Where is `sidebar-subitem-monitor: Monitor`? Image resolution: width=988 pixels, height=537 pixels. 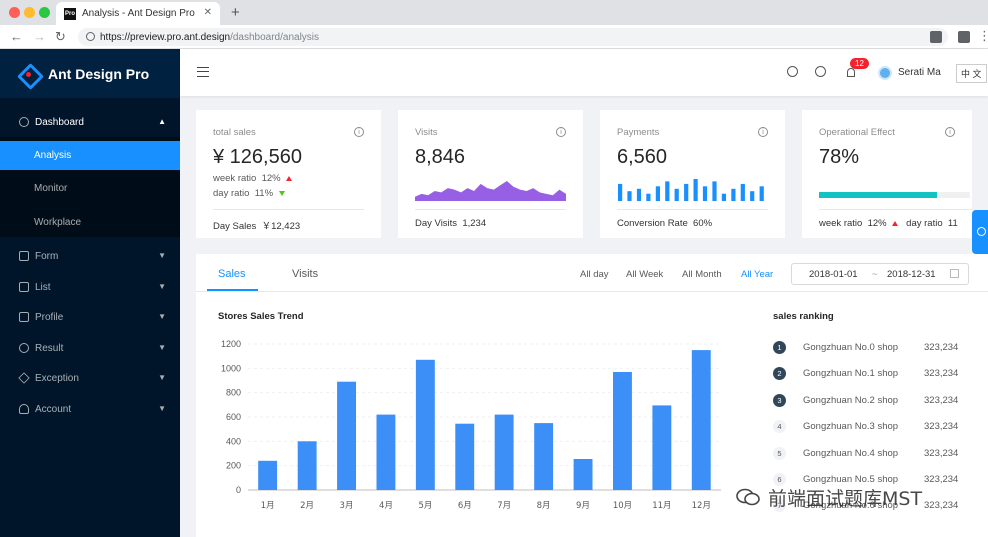 sidebar-subitem-monitor: Monitor is located at coordinates (51, 188).